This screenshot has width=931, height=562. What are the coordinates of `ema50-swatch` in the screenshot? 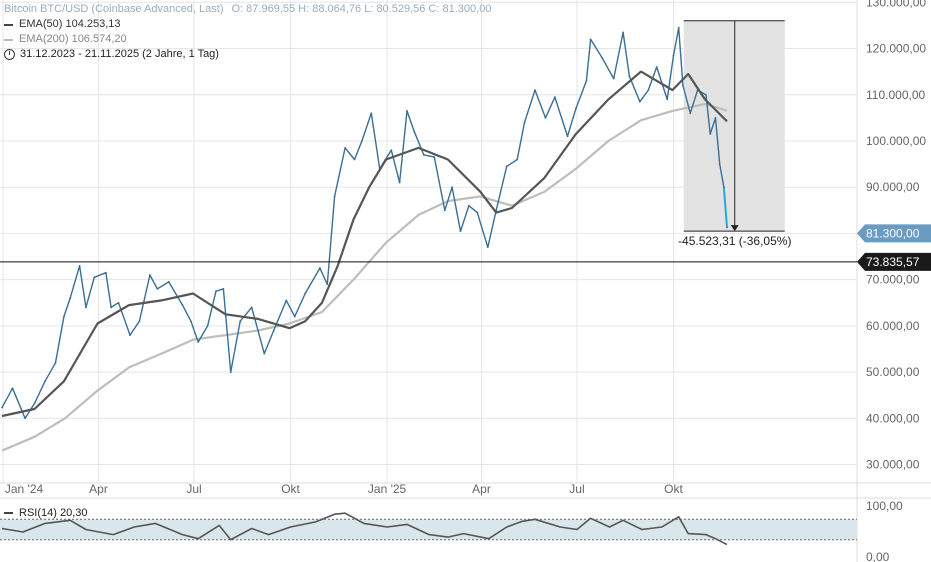 It's located at (8, 24).